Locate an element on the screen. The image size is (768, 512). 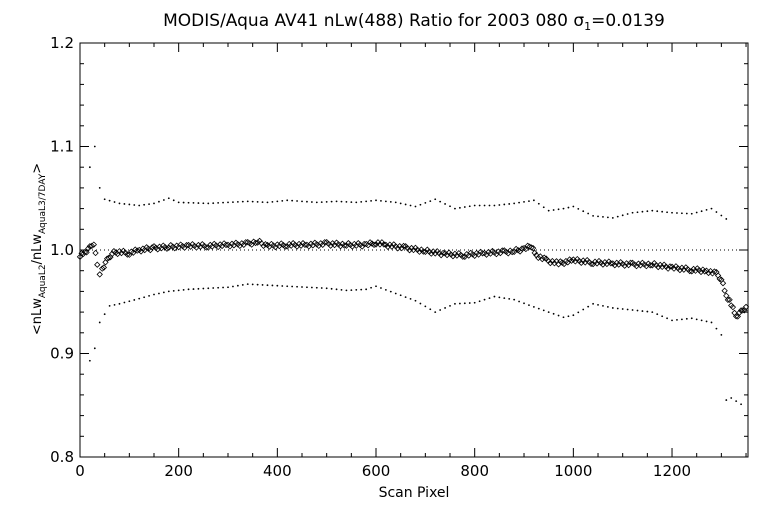
y-tick-label: 1.0 is located at coordinates (62, 250).